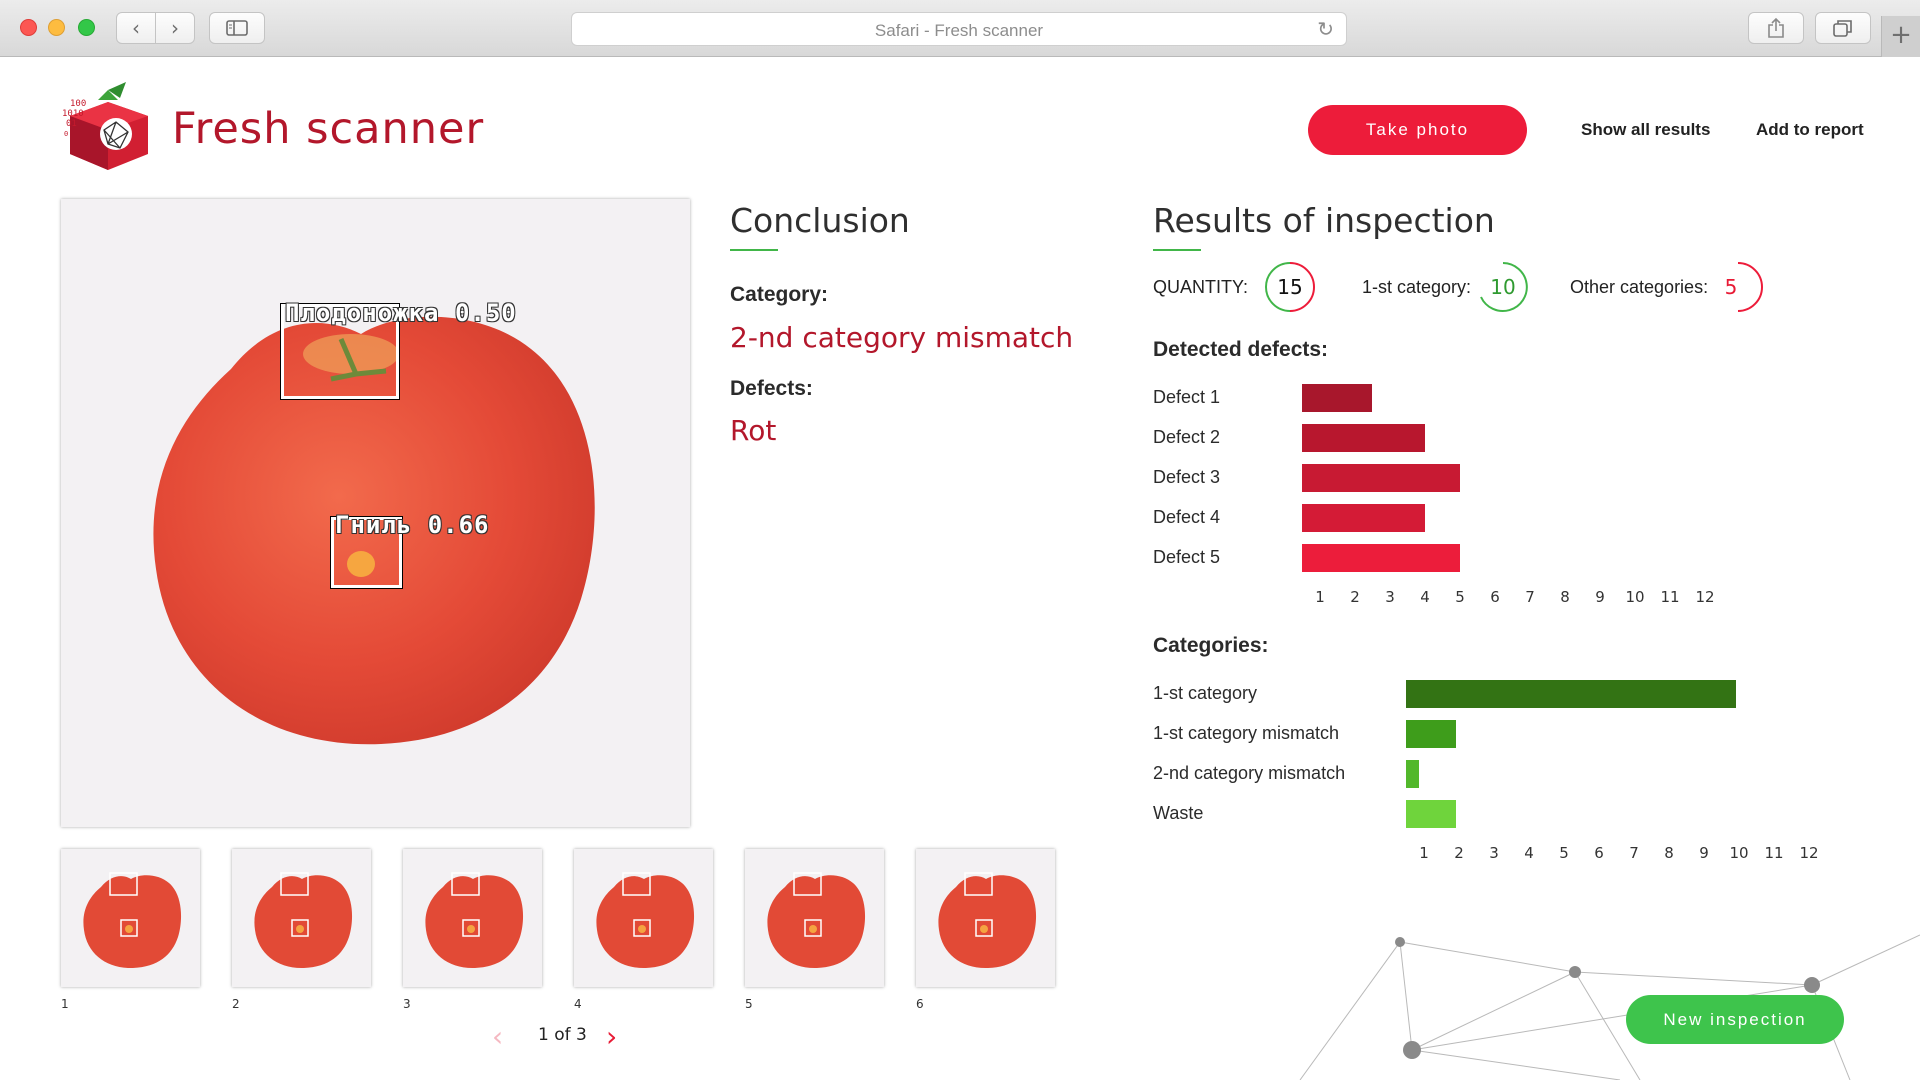 The width and height of the screenshot is (1920, 1080). I want to click on minimize-window-button, so click(56, 27).